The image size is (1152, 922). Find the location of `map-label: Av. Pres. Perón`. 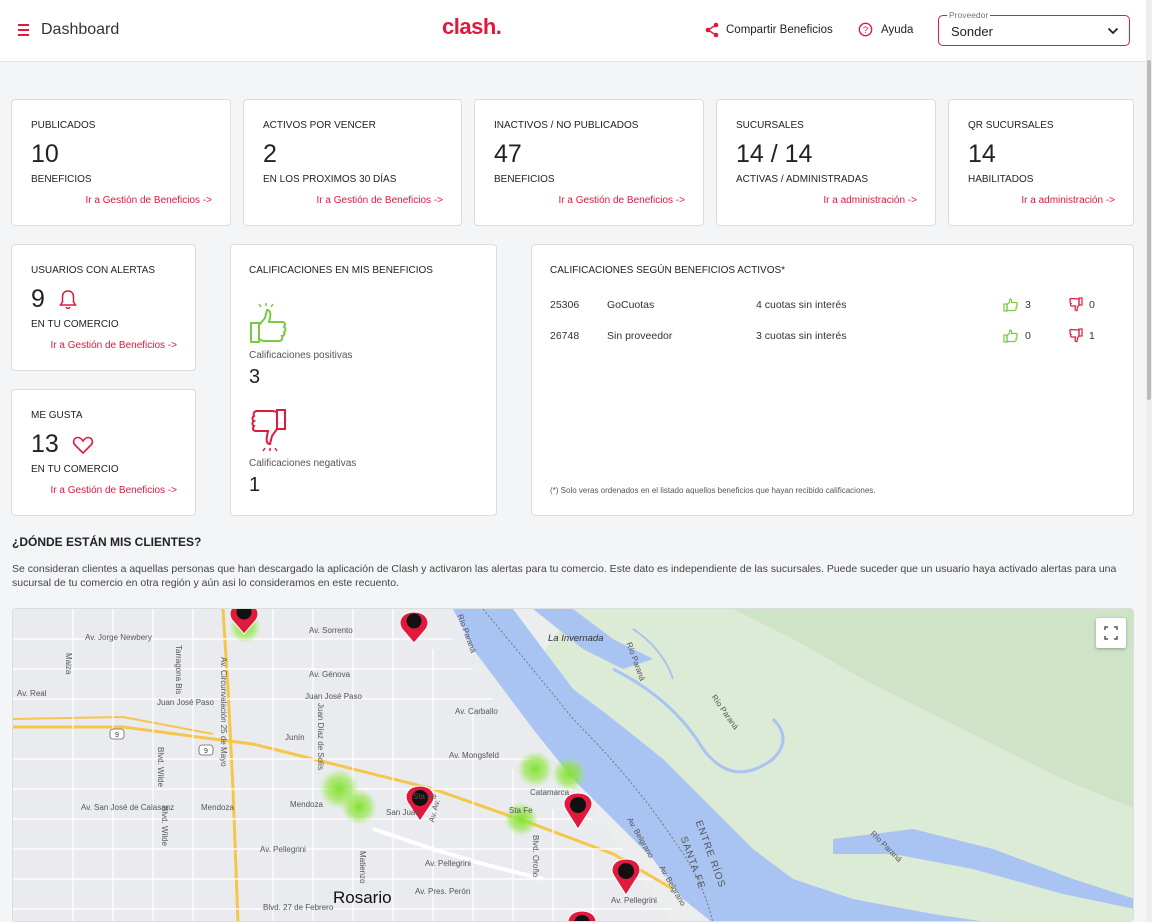

map-label: Av. Pres. Perón is located at coordinates (443, 891).